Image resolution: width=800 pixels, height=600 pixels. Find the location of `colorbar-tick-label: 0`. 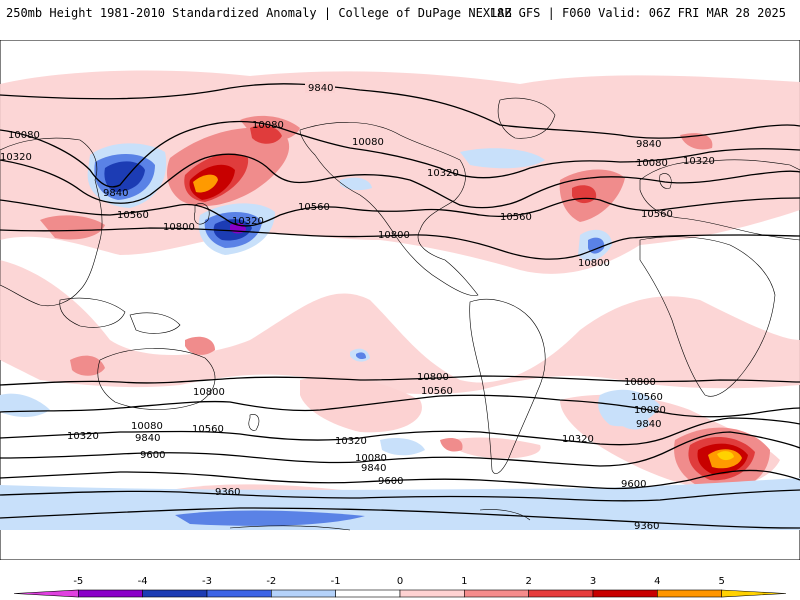

colorbar-tick-label: 0 is located at coordinates (400, 581).